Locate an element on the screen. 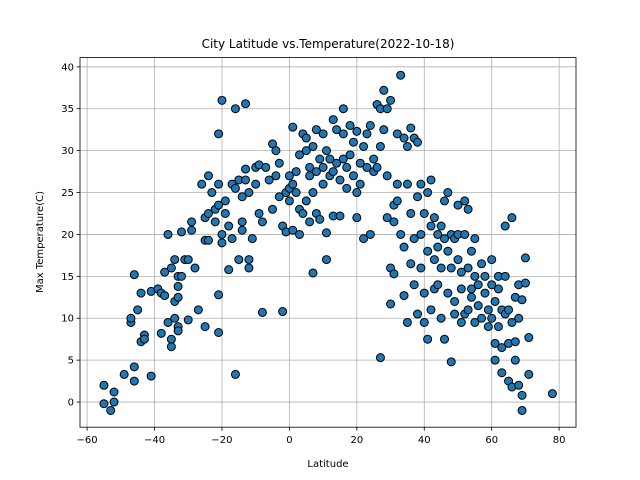 This screenshot has width=640, height=480. y-tick-label: 5 is located at coordinates (71, 361).